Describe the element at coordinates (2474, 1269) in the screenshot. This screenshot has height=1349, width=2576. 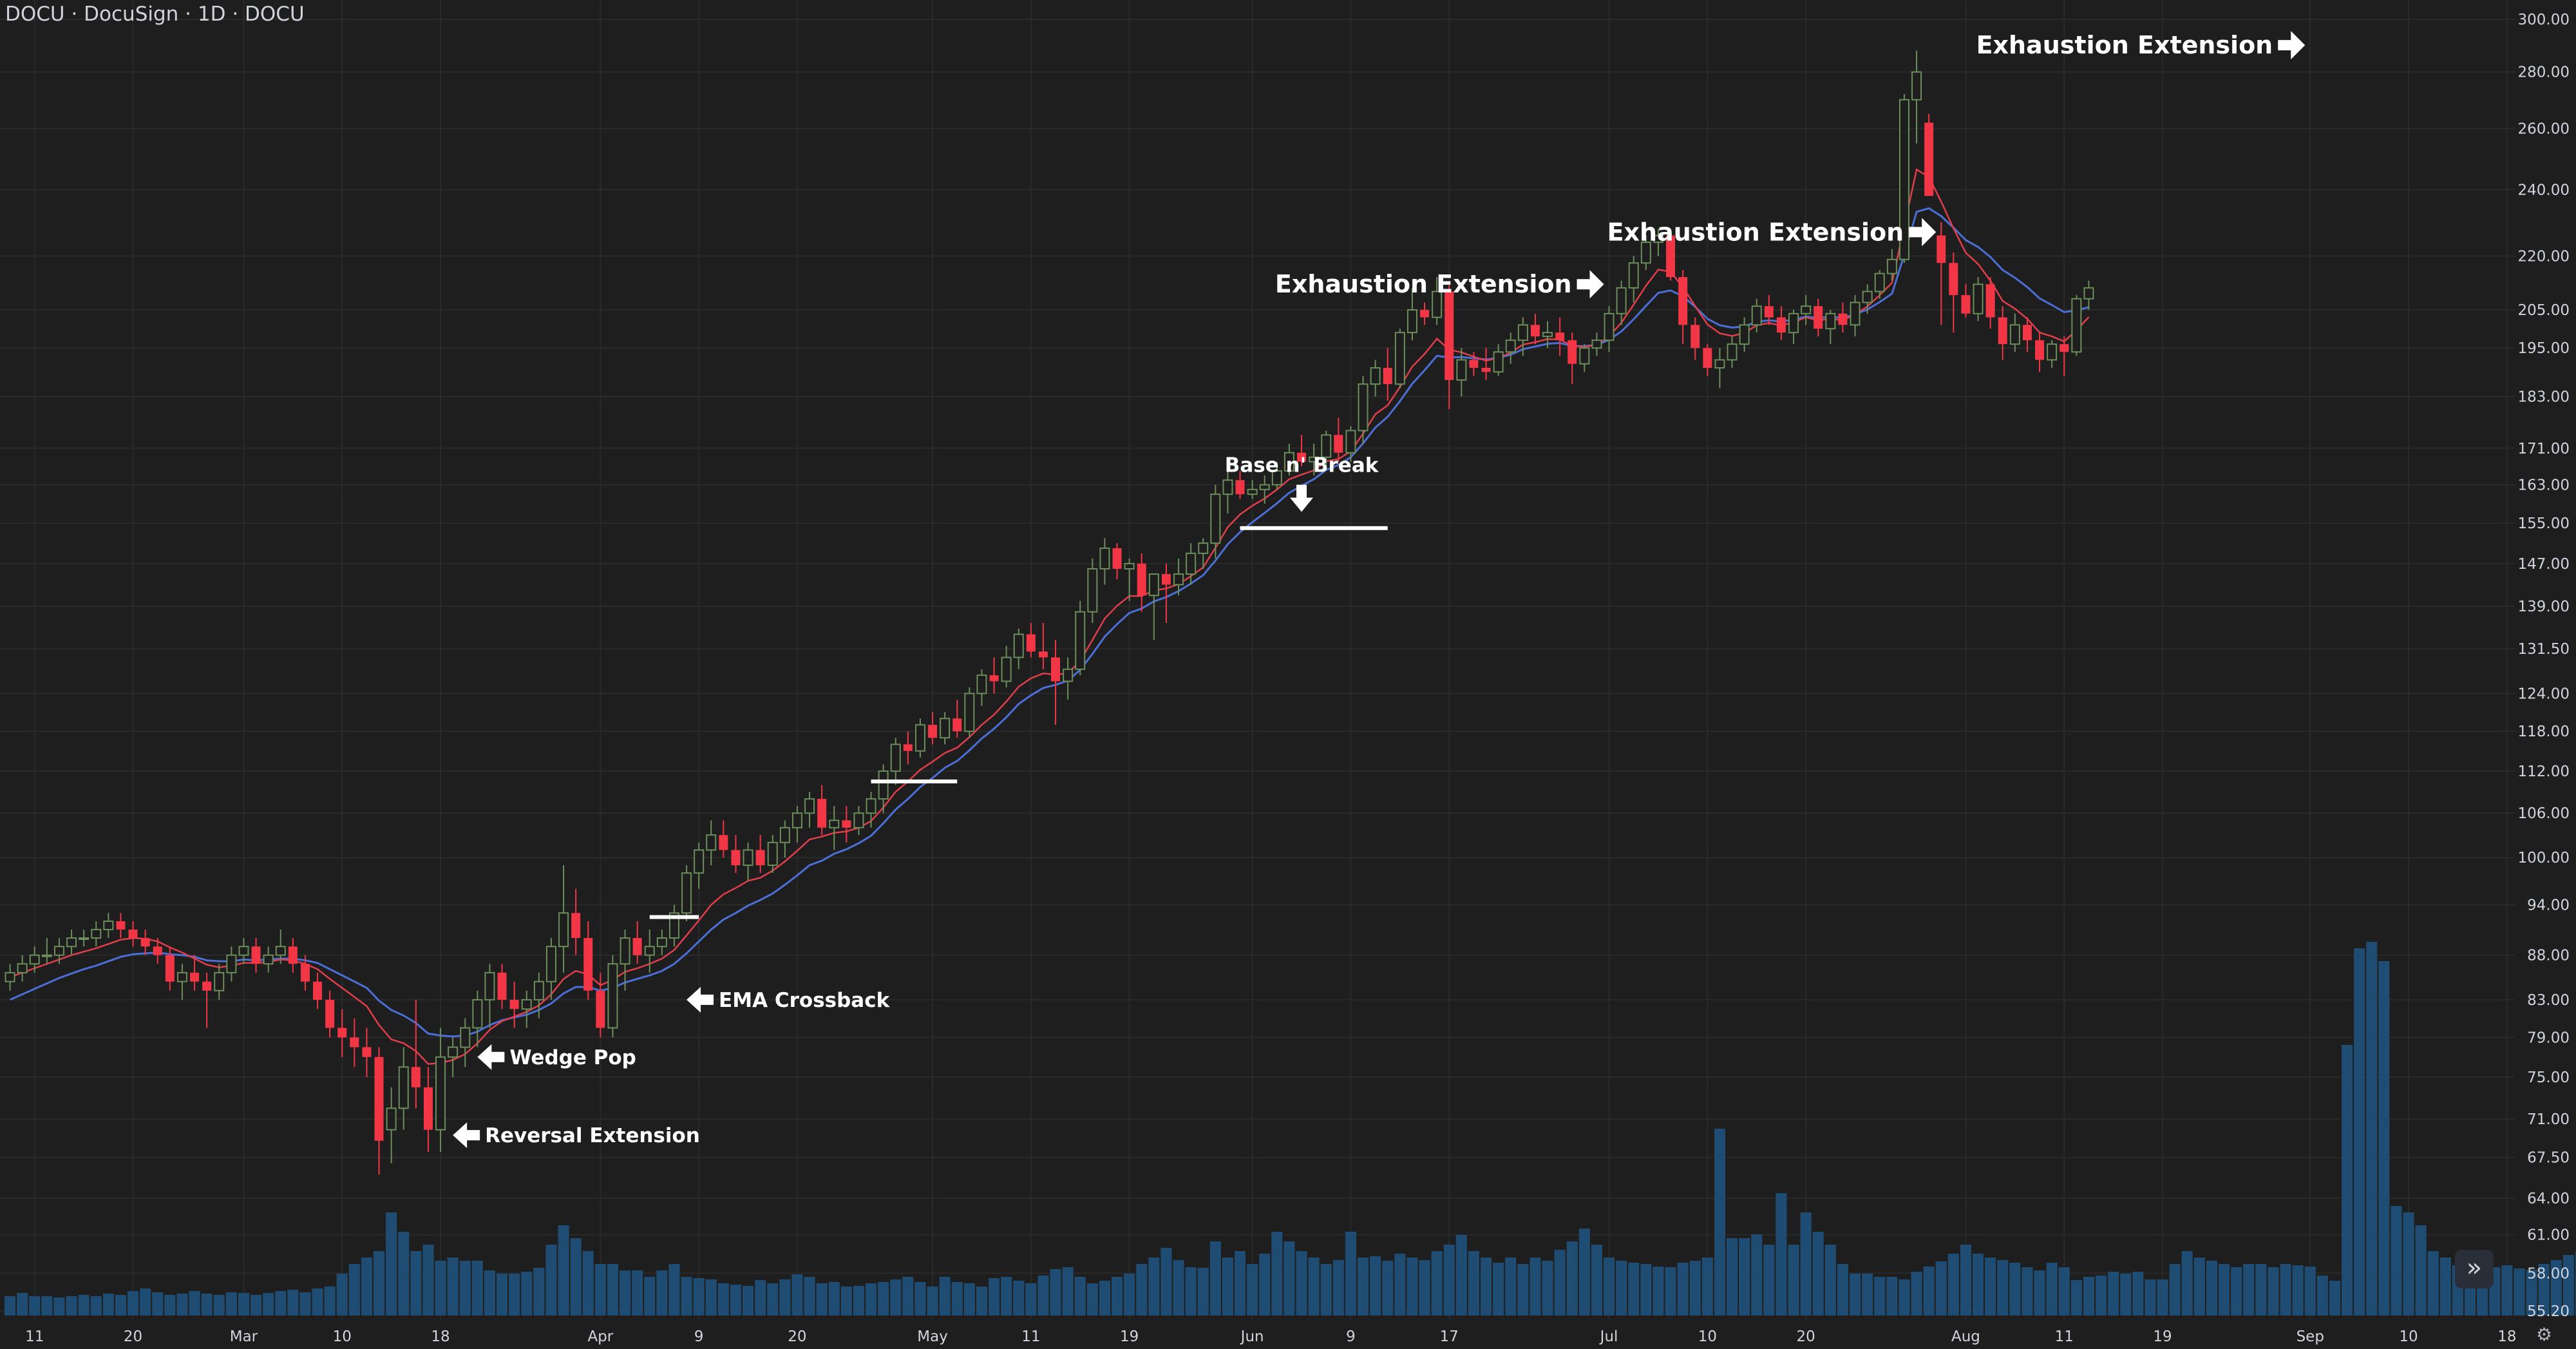
I see `scroll-to-latest-button: »` at that location.